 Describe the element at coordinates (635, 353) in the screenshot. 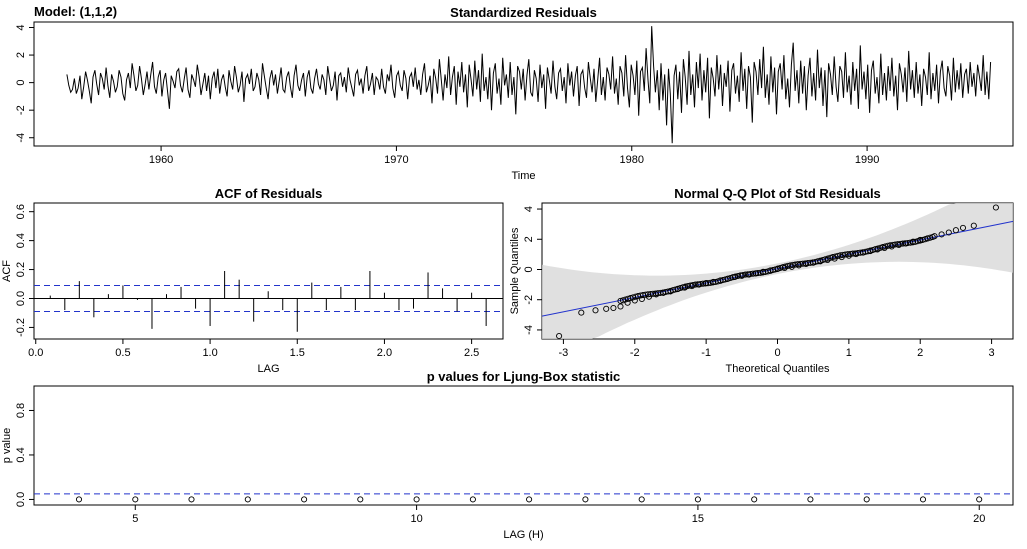

I see `x-tick-label: -2` at that location.